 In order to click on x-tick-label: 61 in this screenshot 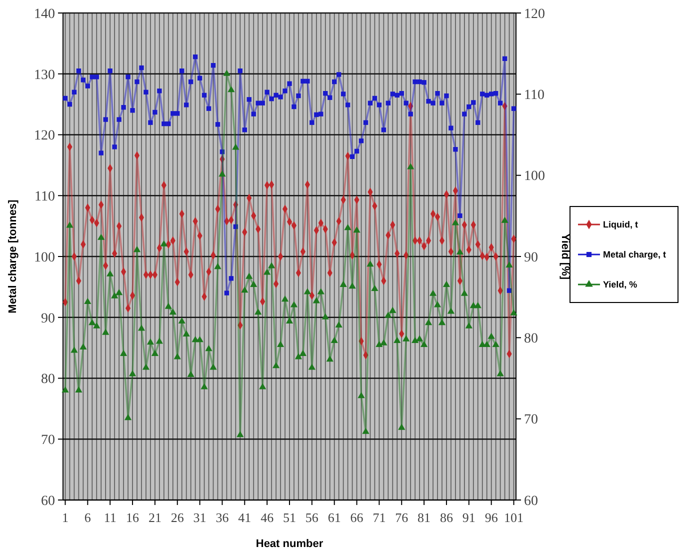, I will do `click(334, 517)`.